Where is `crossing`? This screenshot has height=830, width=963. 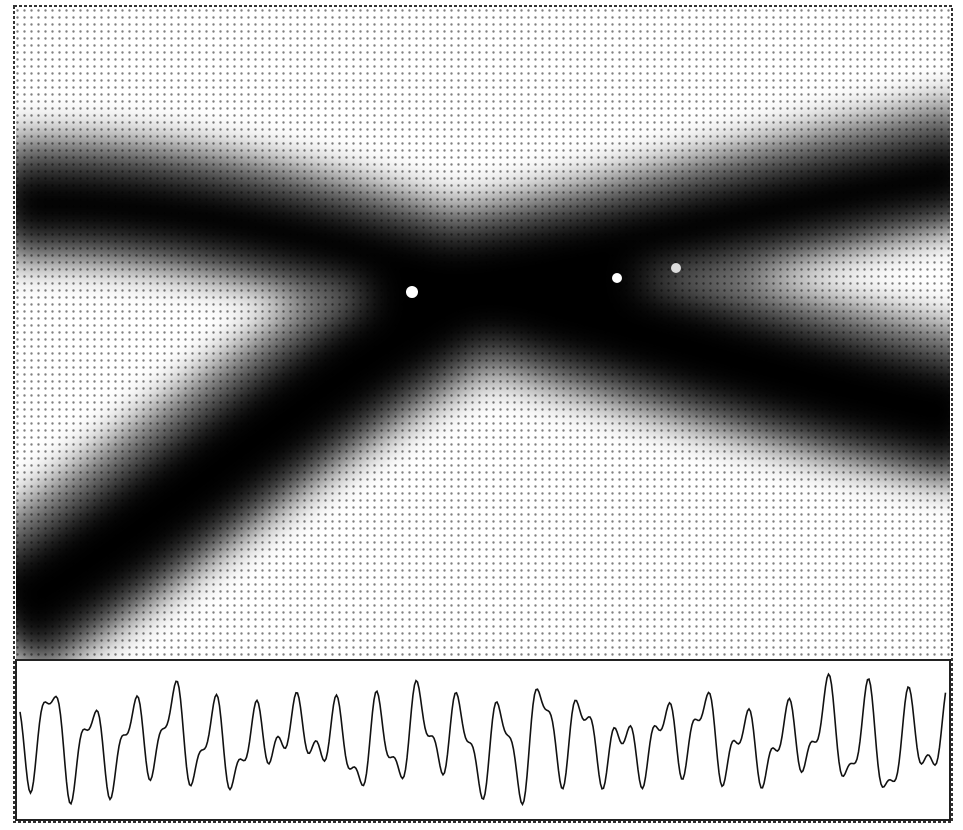 crossing is located at coordinates (500, 280).